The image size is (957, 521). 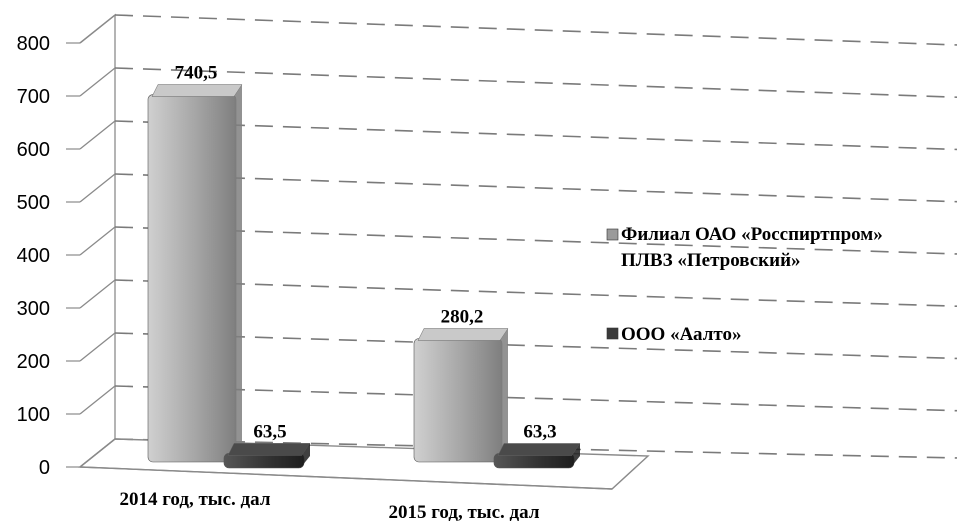 What do you see at coordinates (463, 511) in the screenshot?
I see `x-category-label: 2015 год, тыс. дал` at bounding box center [463, 511].